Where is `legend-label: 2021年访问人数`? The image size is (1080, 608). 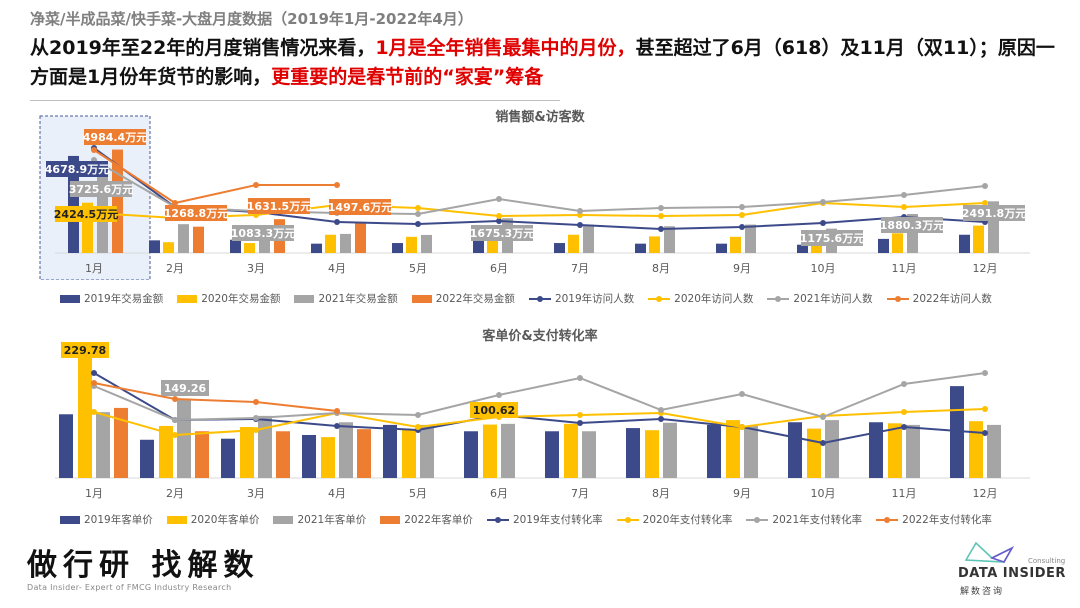
legend-label: 2021年访问人数 is located at coordinates (833, 299).